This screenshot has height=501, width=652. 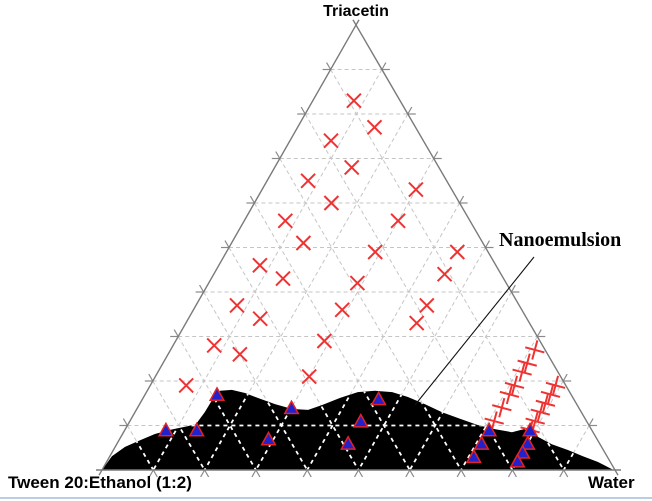 I want to click on nanoemulsion-region, so click(x=357, y=429).